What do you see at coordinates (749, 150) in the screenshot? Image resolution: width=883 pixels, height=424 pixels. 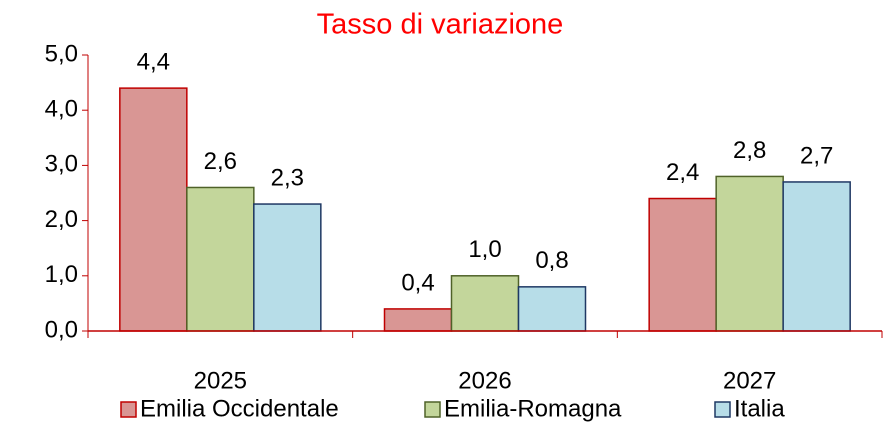 I see `value-label: 2,8` at bounding box center [749, 150].